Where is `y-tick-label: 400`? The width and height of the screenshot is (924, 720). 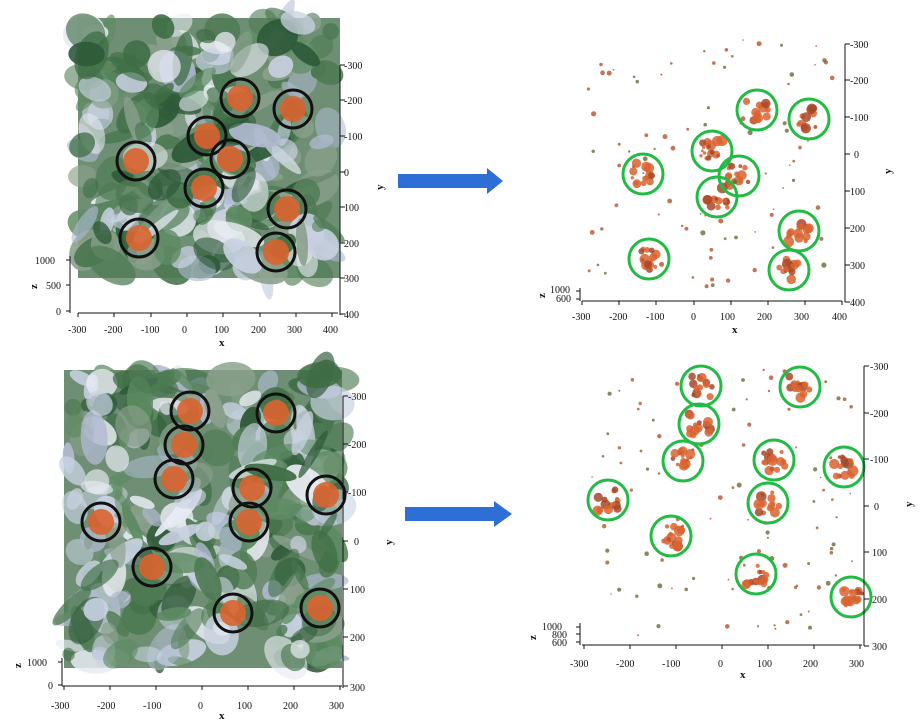 y-tick-label: 400 is located at coordinates (857, 303).